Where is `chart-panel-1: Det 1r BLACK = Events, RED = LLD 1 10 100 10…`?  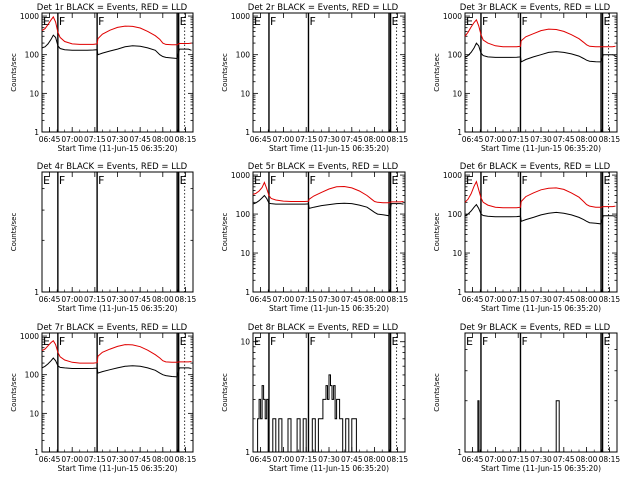 chart-panel-1: Det 1r BLACK = Events, RED = LLD 1 10 100 10… is located at coordinates (103, 78).